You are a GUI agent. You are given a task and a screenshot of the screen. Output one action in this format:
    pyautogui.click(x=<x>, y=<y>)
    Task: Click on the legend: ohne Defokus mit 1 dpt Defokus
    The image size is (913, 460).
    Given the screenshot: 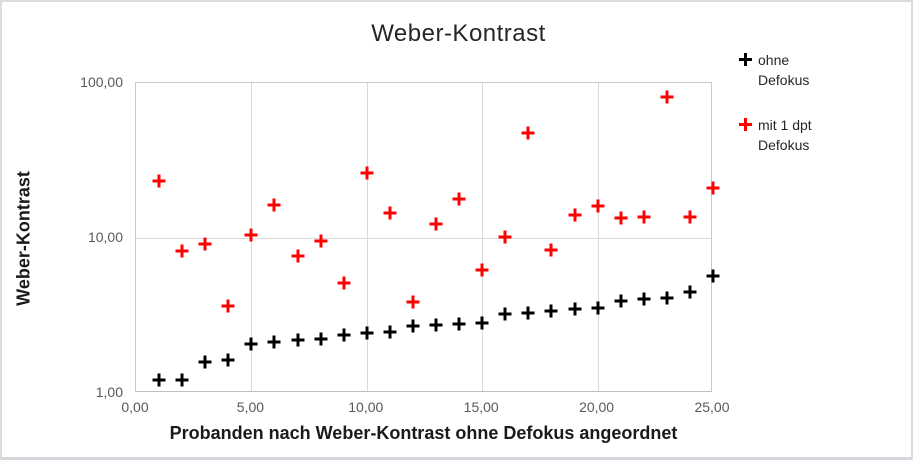 What is the action you would take?
    pyautogui.click(x=824, y=114)
    